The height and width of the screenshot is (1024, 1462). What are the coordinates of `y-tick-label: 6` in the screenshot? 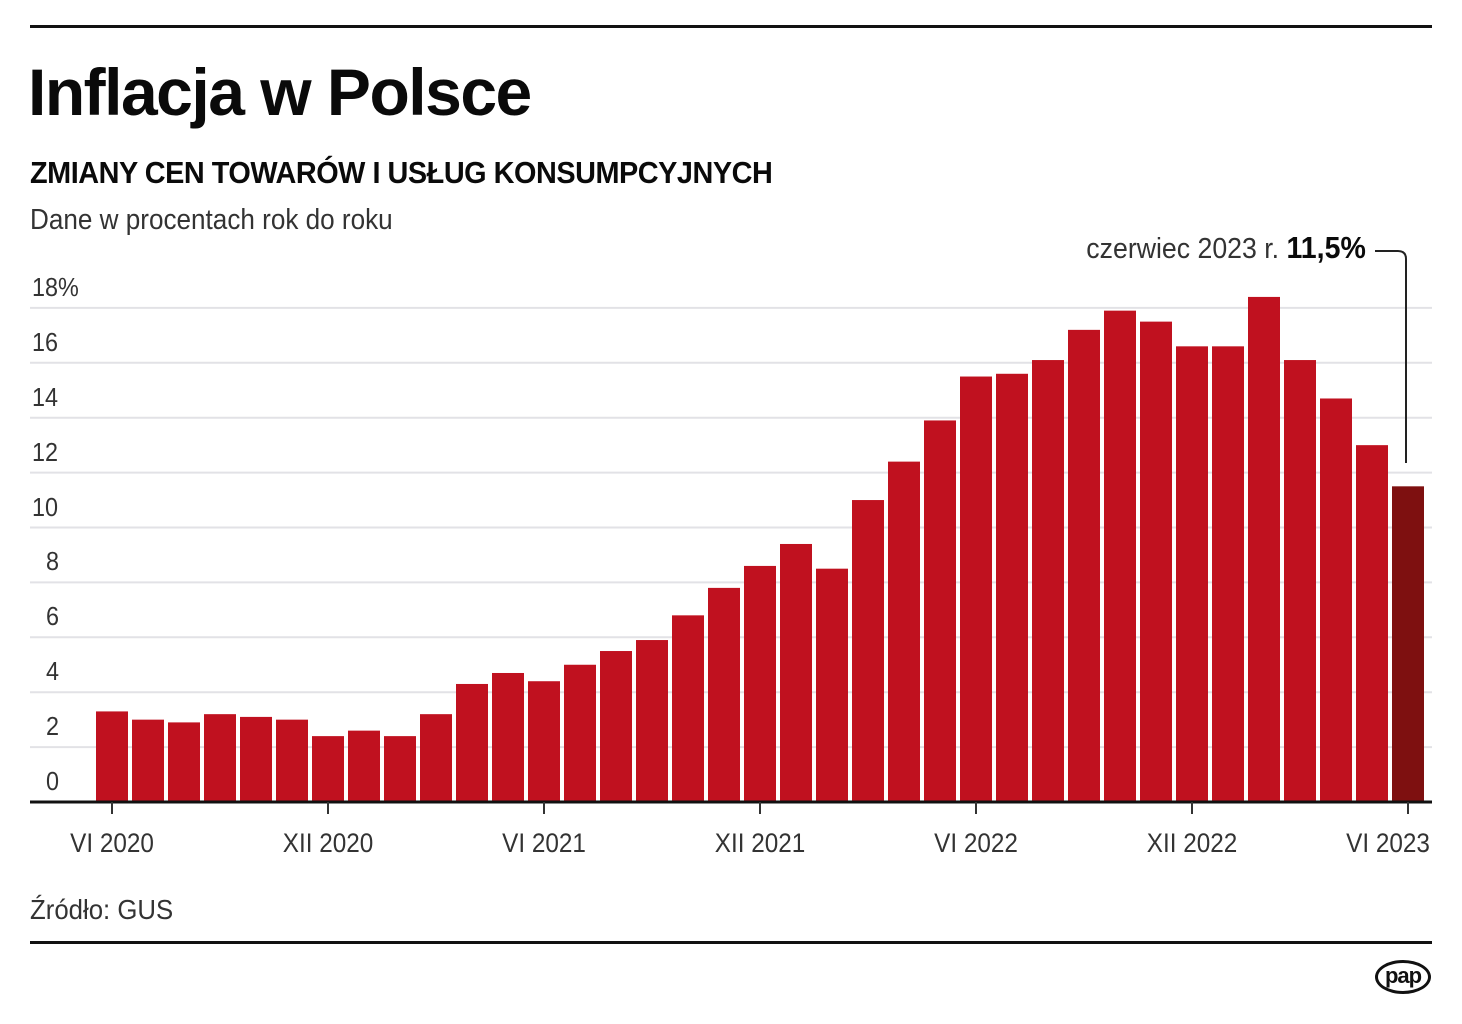 It's located at (53, 616).